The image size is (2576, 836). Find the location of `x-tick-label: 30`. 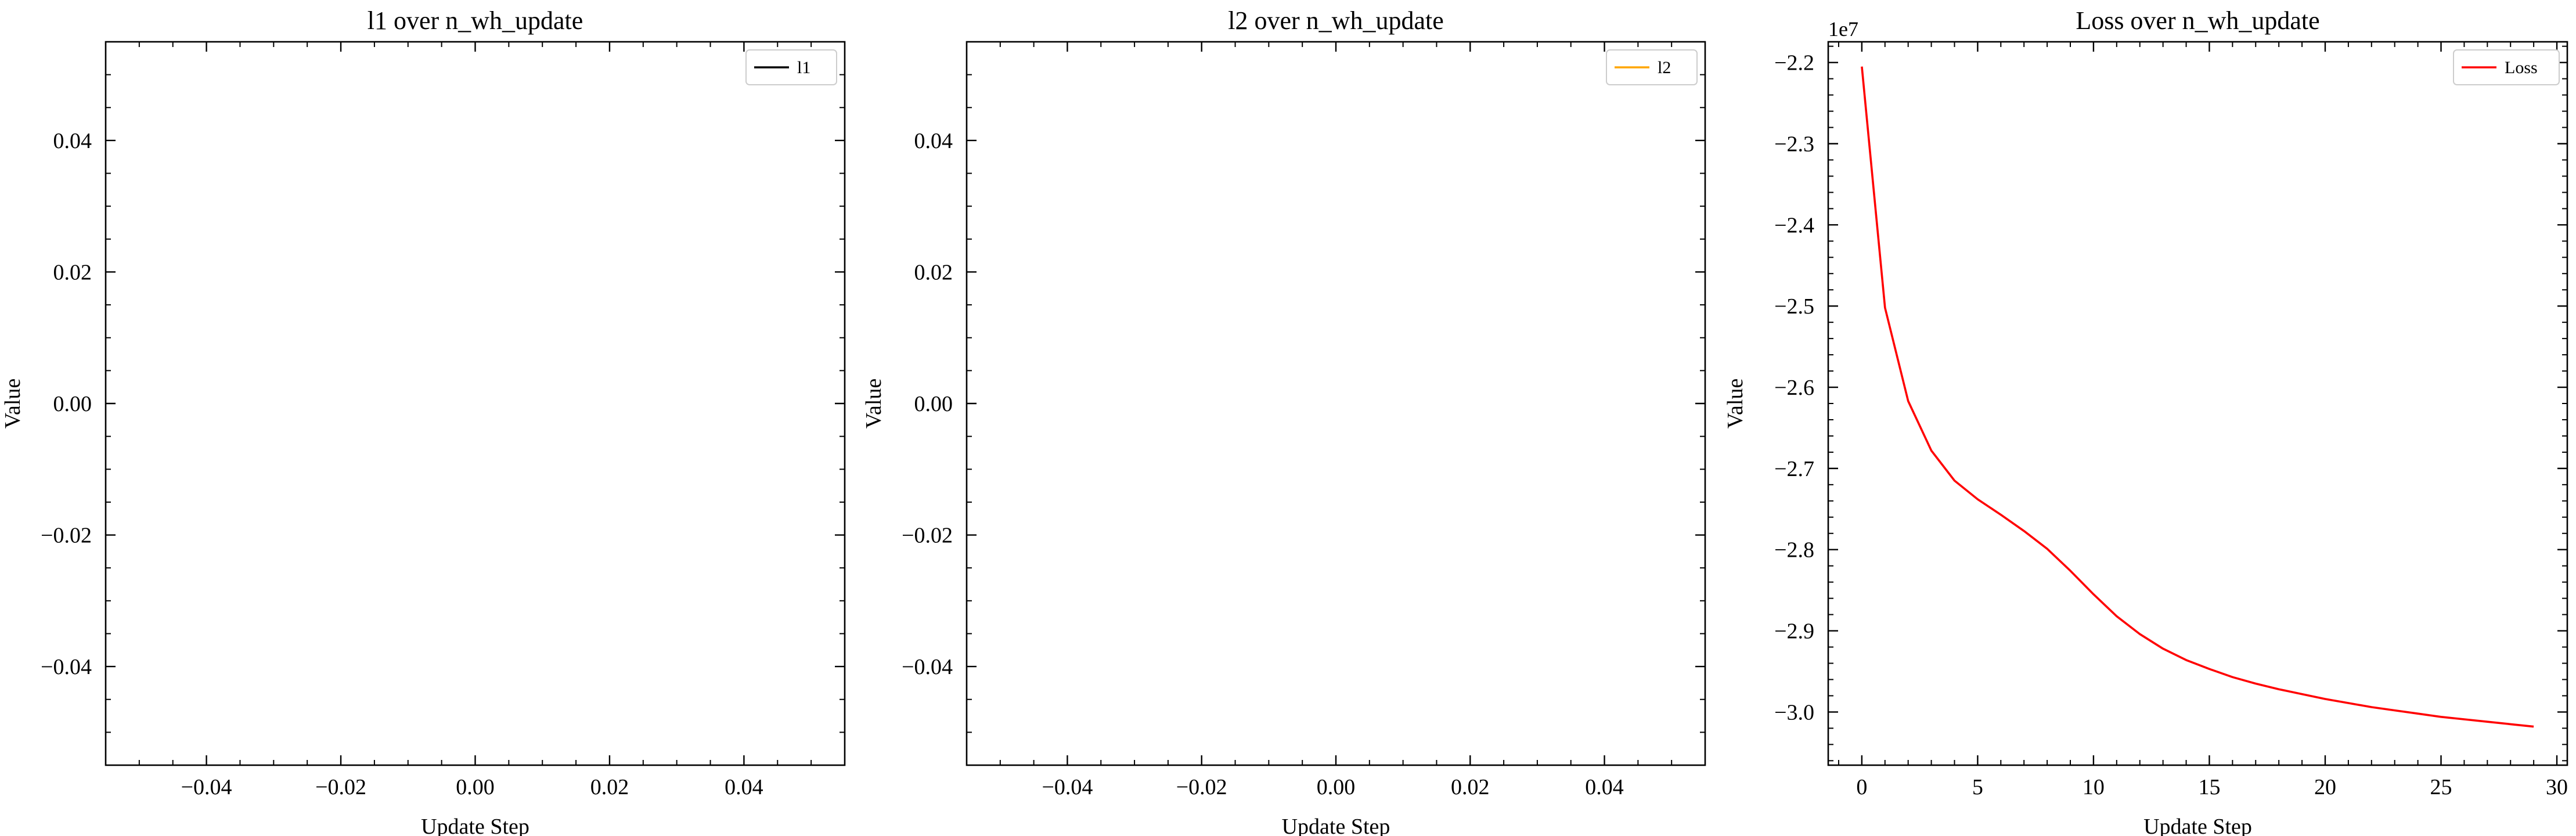

x-tick-label: 30 is located at coordinates (2557, 787).